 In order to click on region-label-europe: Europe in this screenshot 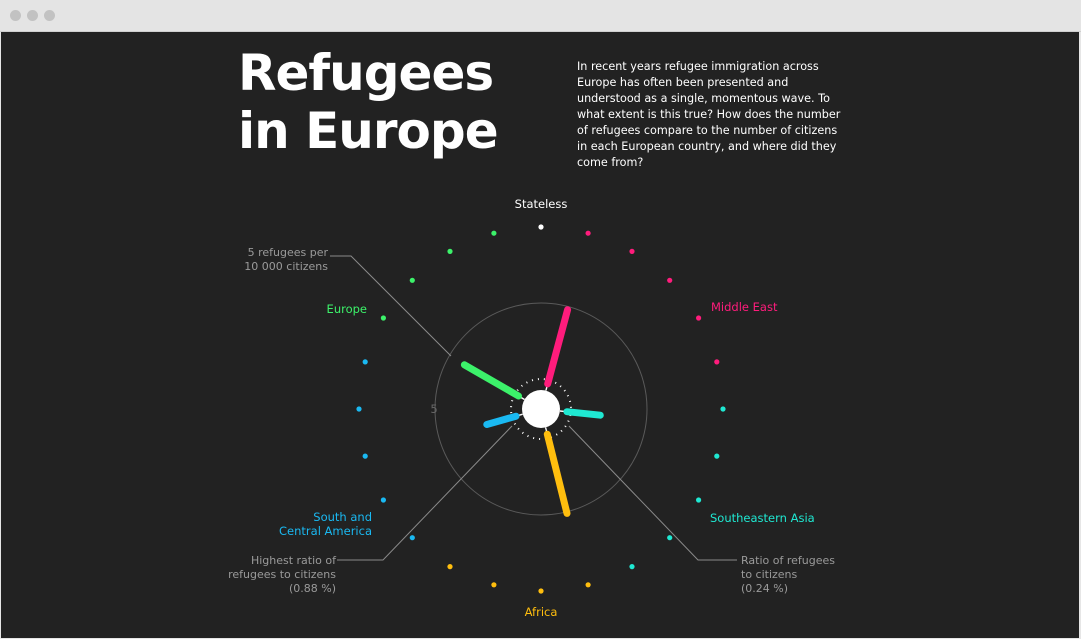, I will do `click(347, 309)`.